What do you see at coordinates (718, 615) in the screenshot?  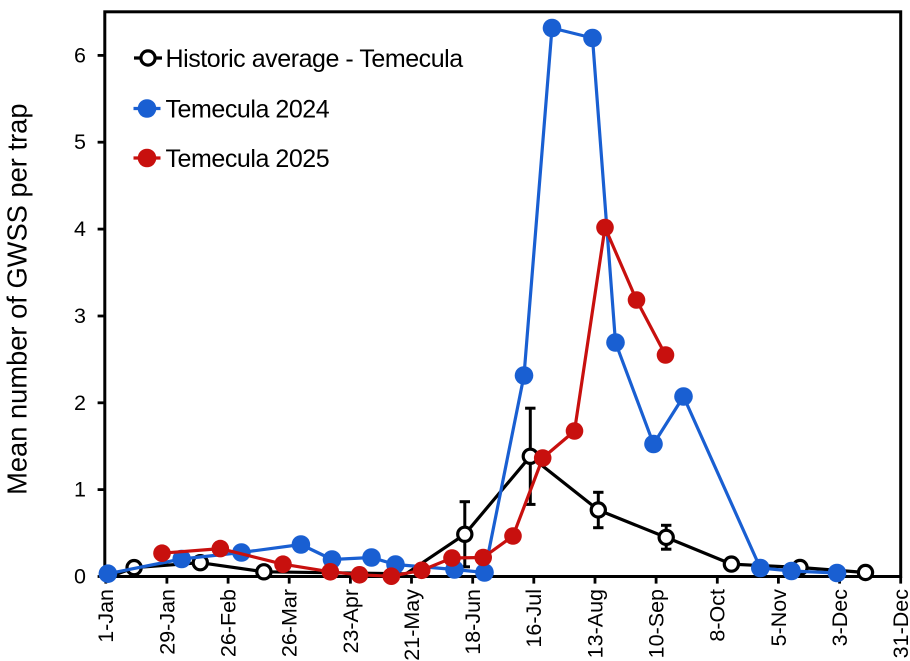 I see `svg-text: 8-Oct` at bounding box center [718, 615].